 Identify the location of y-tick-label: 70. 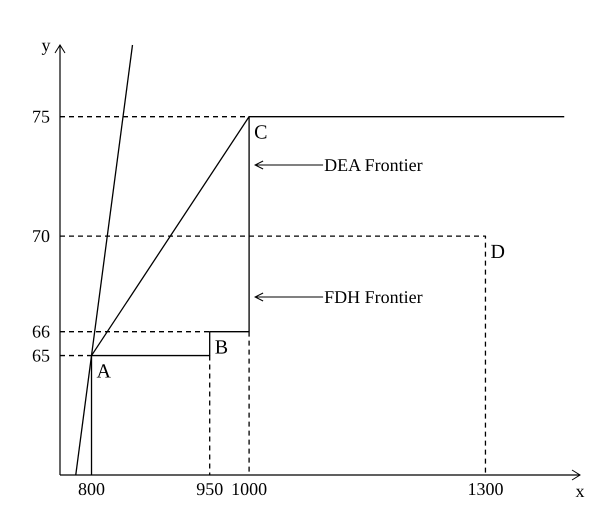
(41, 236).